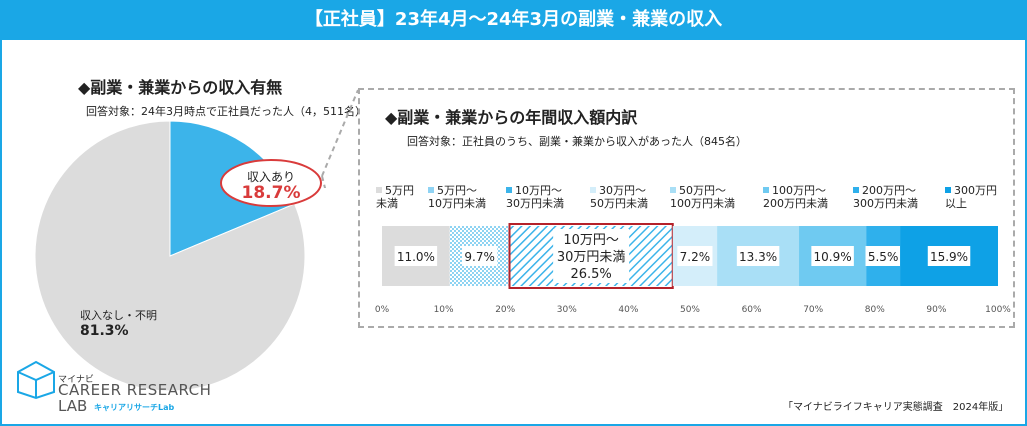 The image size is (1027, 426). I want to click on income-callout: 収入あり 18.7%, so click(271, 183).